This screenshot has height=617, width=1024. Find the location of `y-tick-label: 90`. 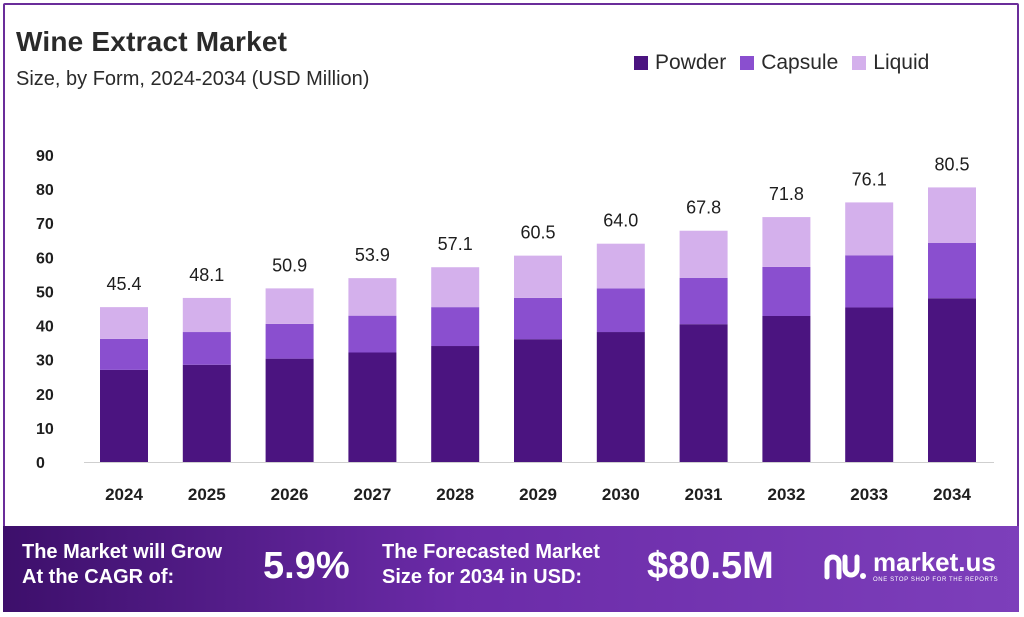

y-tick-label: 90 is located at coordinates (45, 156).